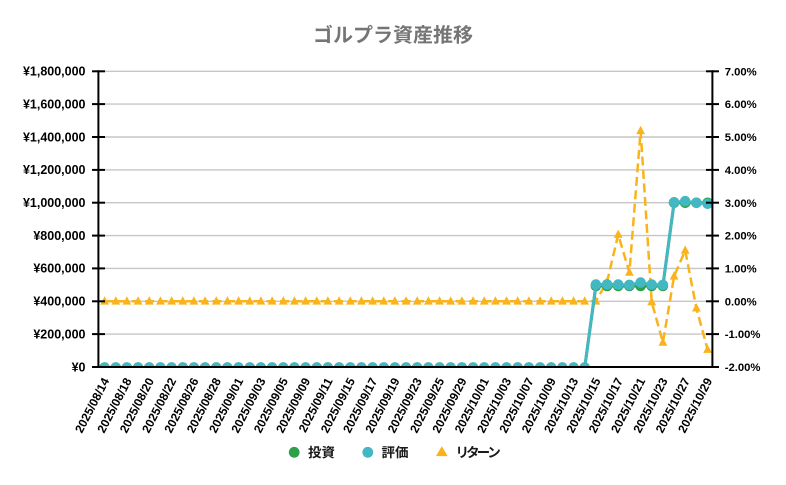 The image size is (786, 485). Describe the element at coordinates (741, 204) in the screenshot. I see `svg-text: 3.00%` at that location.